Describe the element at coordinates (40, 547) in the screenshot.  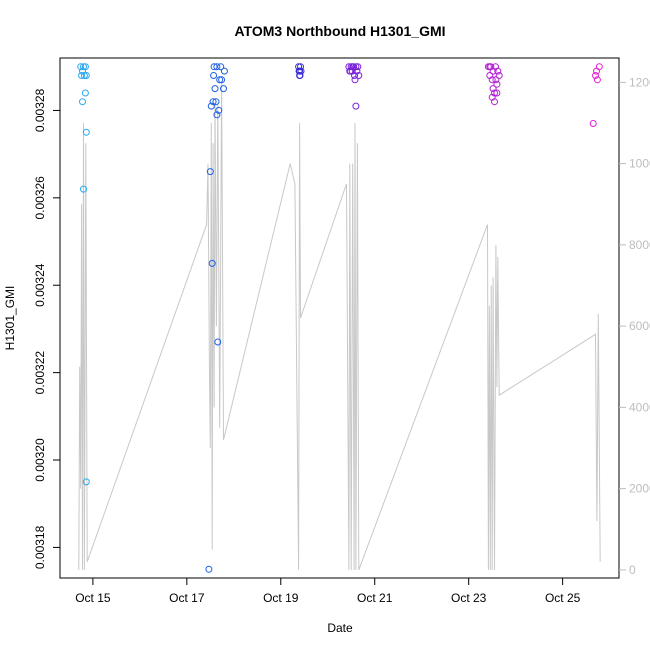
I see `y-tick-label-left: 0.00318` at that location.